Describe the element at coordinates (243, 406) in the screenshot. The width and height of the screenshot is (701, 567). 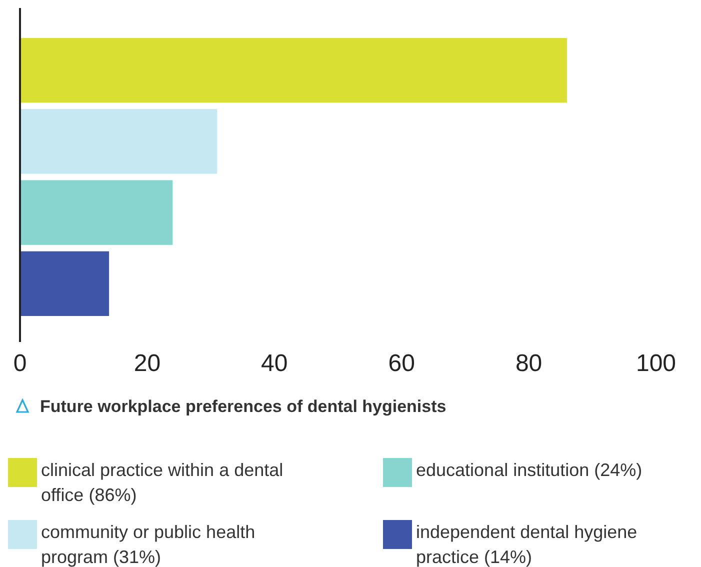
I see `text: Future workplace preferences of dental hygienists` at that location.